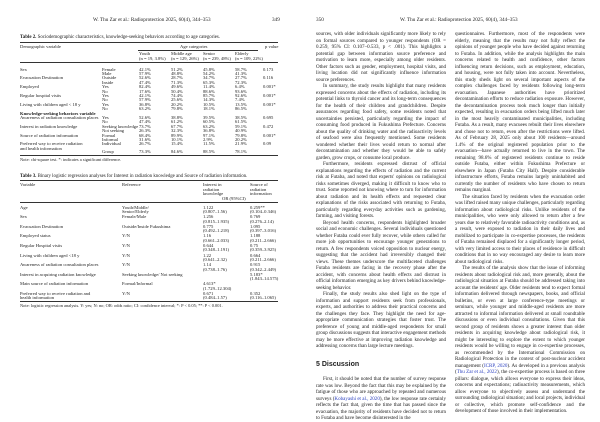 This screenshot has height=422, width=600. I want to click on column-header-variable: Variable, so click(28, 185).